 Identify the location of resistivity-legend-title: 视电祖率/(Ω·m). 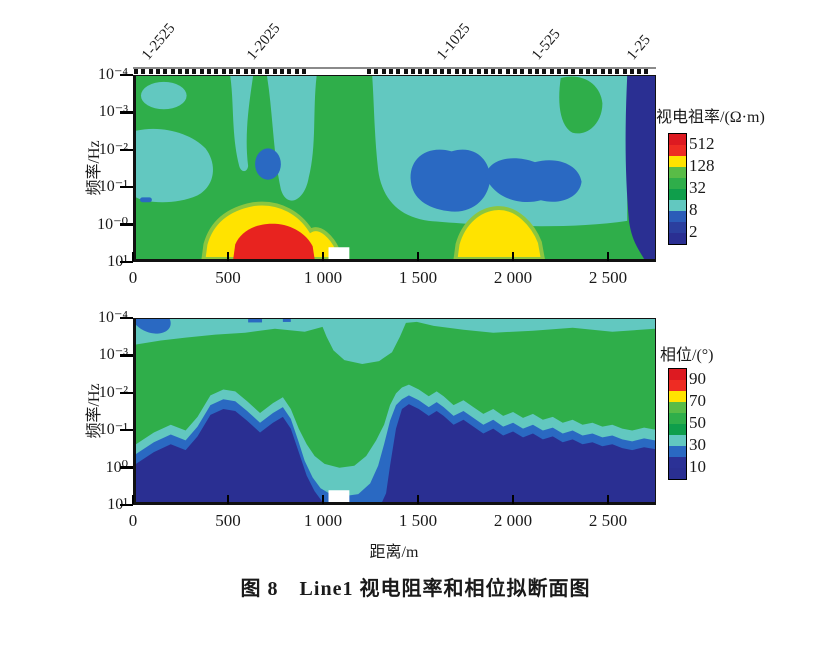
(710, 117).